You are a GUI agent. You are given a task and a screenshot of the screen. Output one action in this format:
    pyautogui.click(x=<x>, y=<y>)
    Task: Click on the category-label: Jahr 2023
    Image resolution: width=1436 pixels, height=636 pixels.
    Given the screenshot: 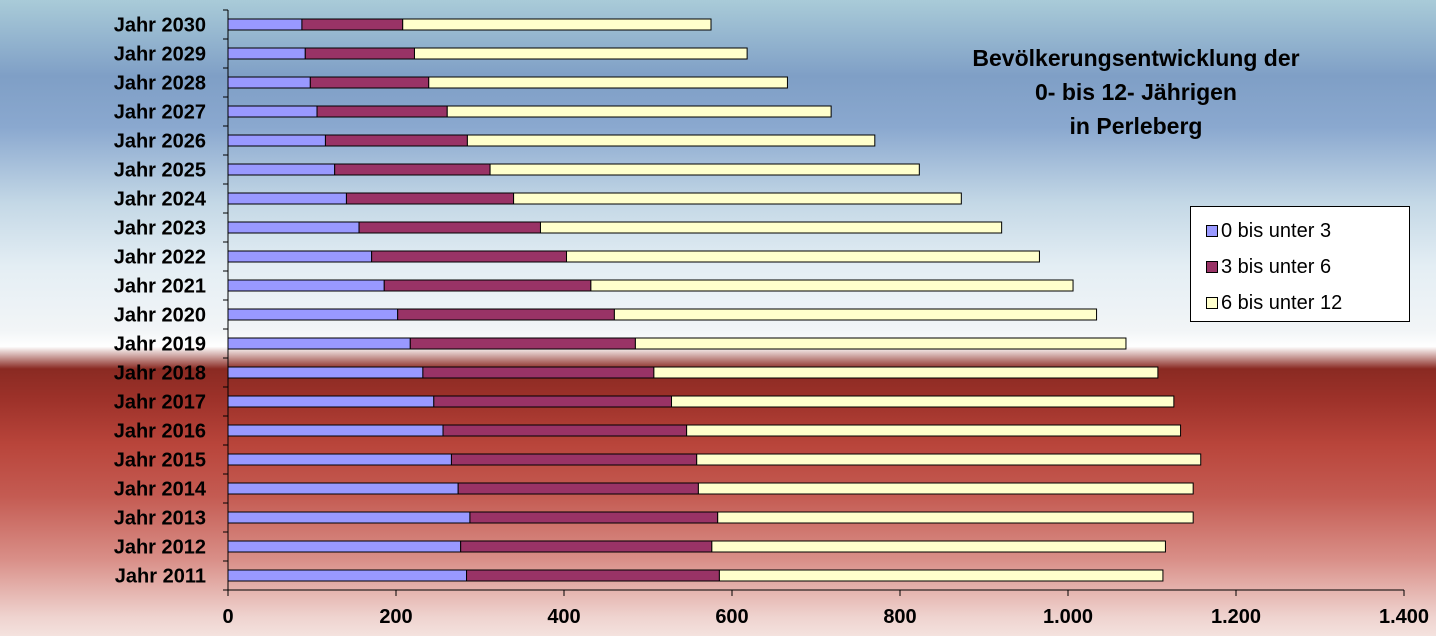 What is the action you would take?
    pyautogui.click(x=160, y=229)
    